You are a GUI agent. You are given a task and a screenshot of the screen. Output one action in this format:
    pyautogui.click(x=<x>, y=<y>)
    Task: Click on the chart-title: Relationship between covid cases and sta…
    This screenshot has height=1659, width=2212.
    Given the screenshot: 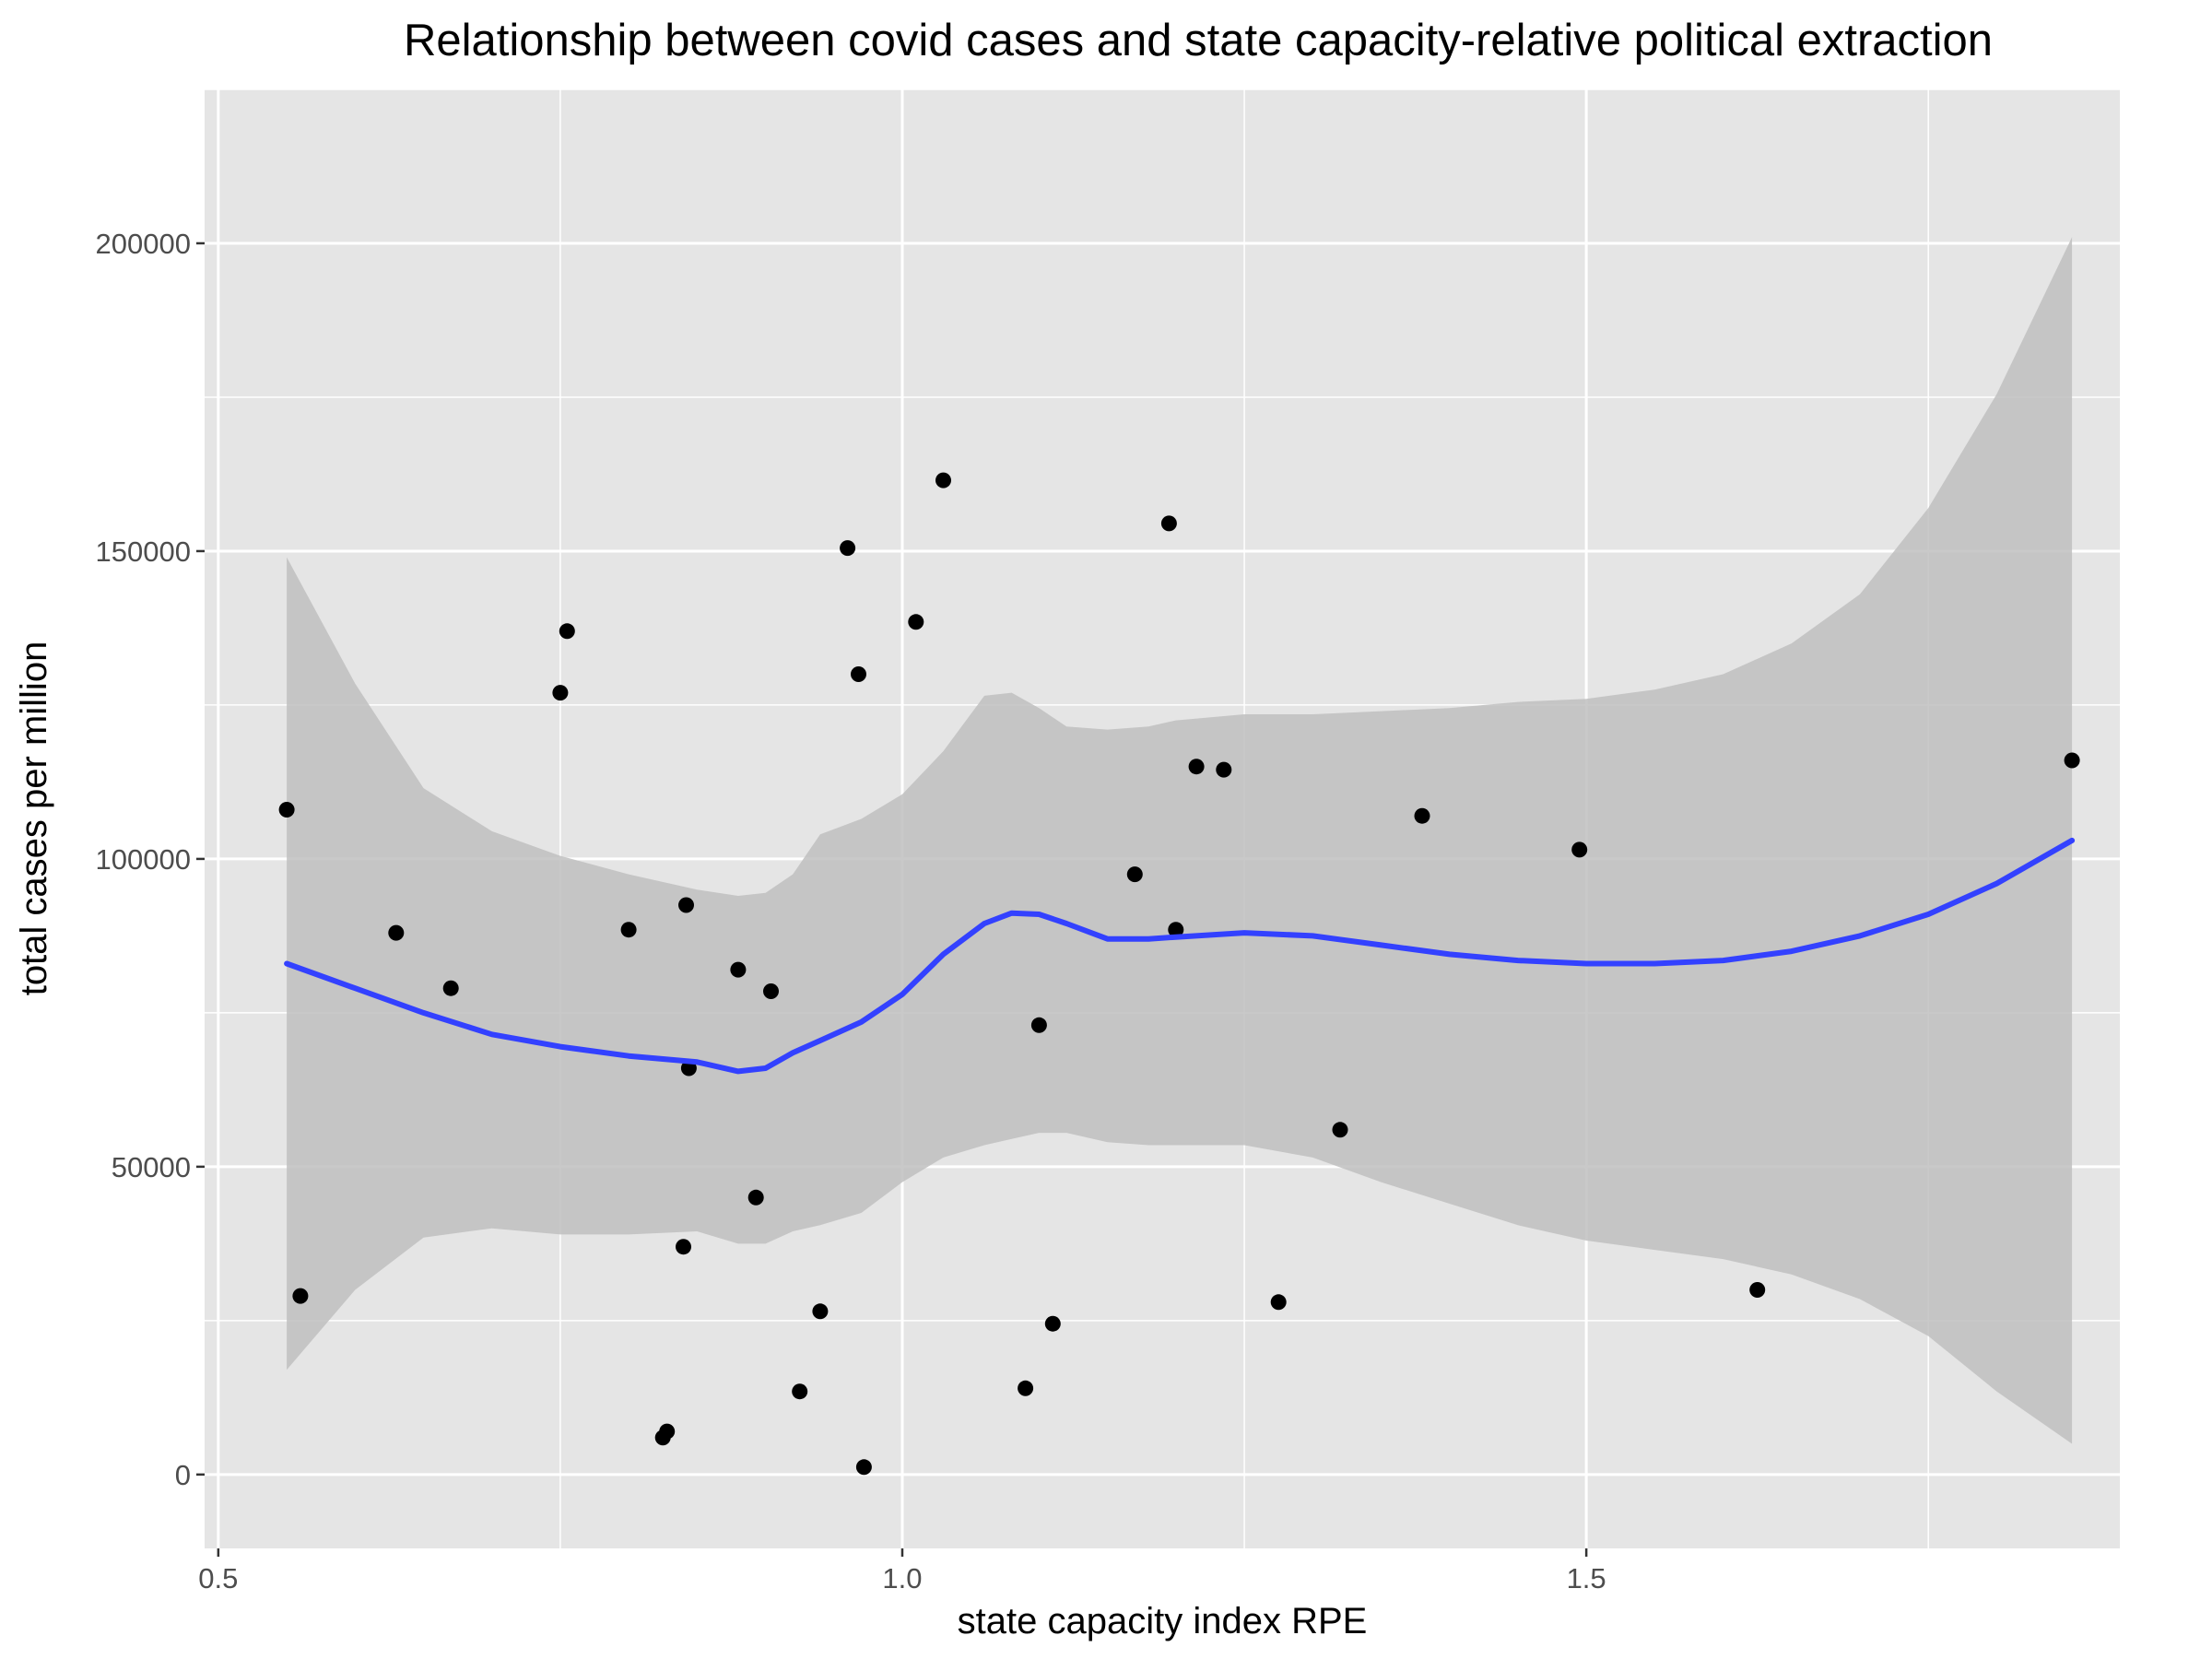 What is the action you would take?
    pyautogui.click(x=1198, y=40)
    